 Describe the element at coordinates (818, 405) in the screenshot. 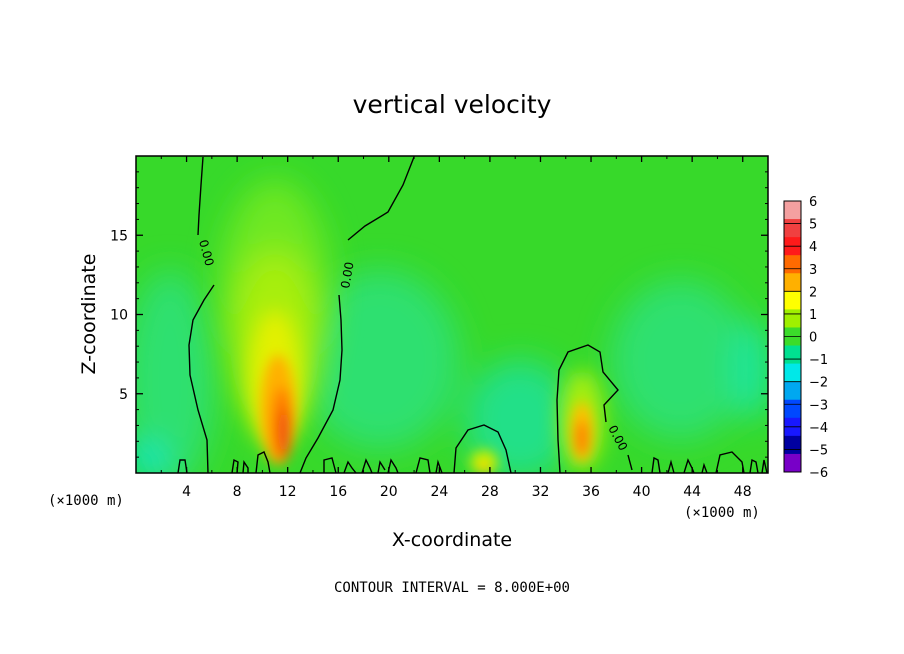

I see `colorbar-label: −3` at that location.